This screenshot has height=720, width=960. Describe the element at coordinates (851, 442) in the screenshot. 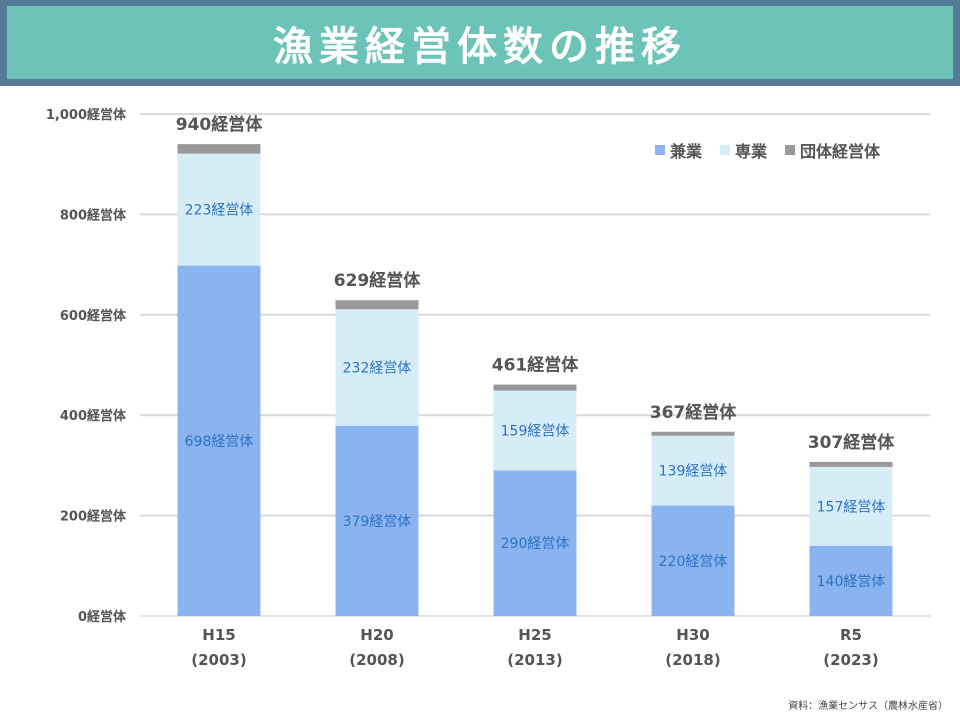

I see `total-label: 307経営体` at that location.